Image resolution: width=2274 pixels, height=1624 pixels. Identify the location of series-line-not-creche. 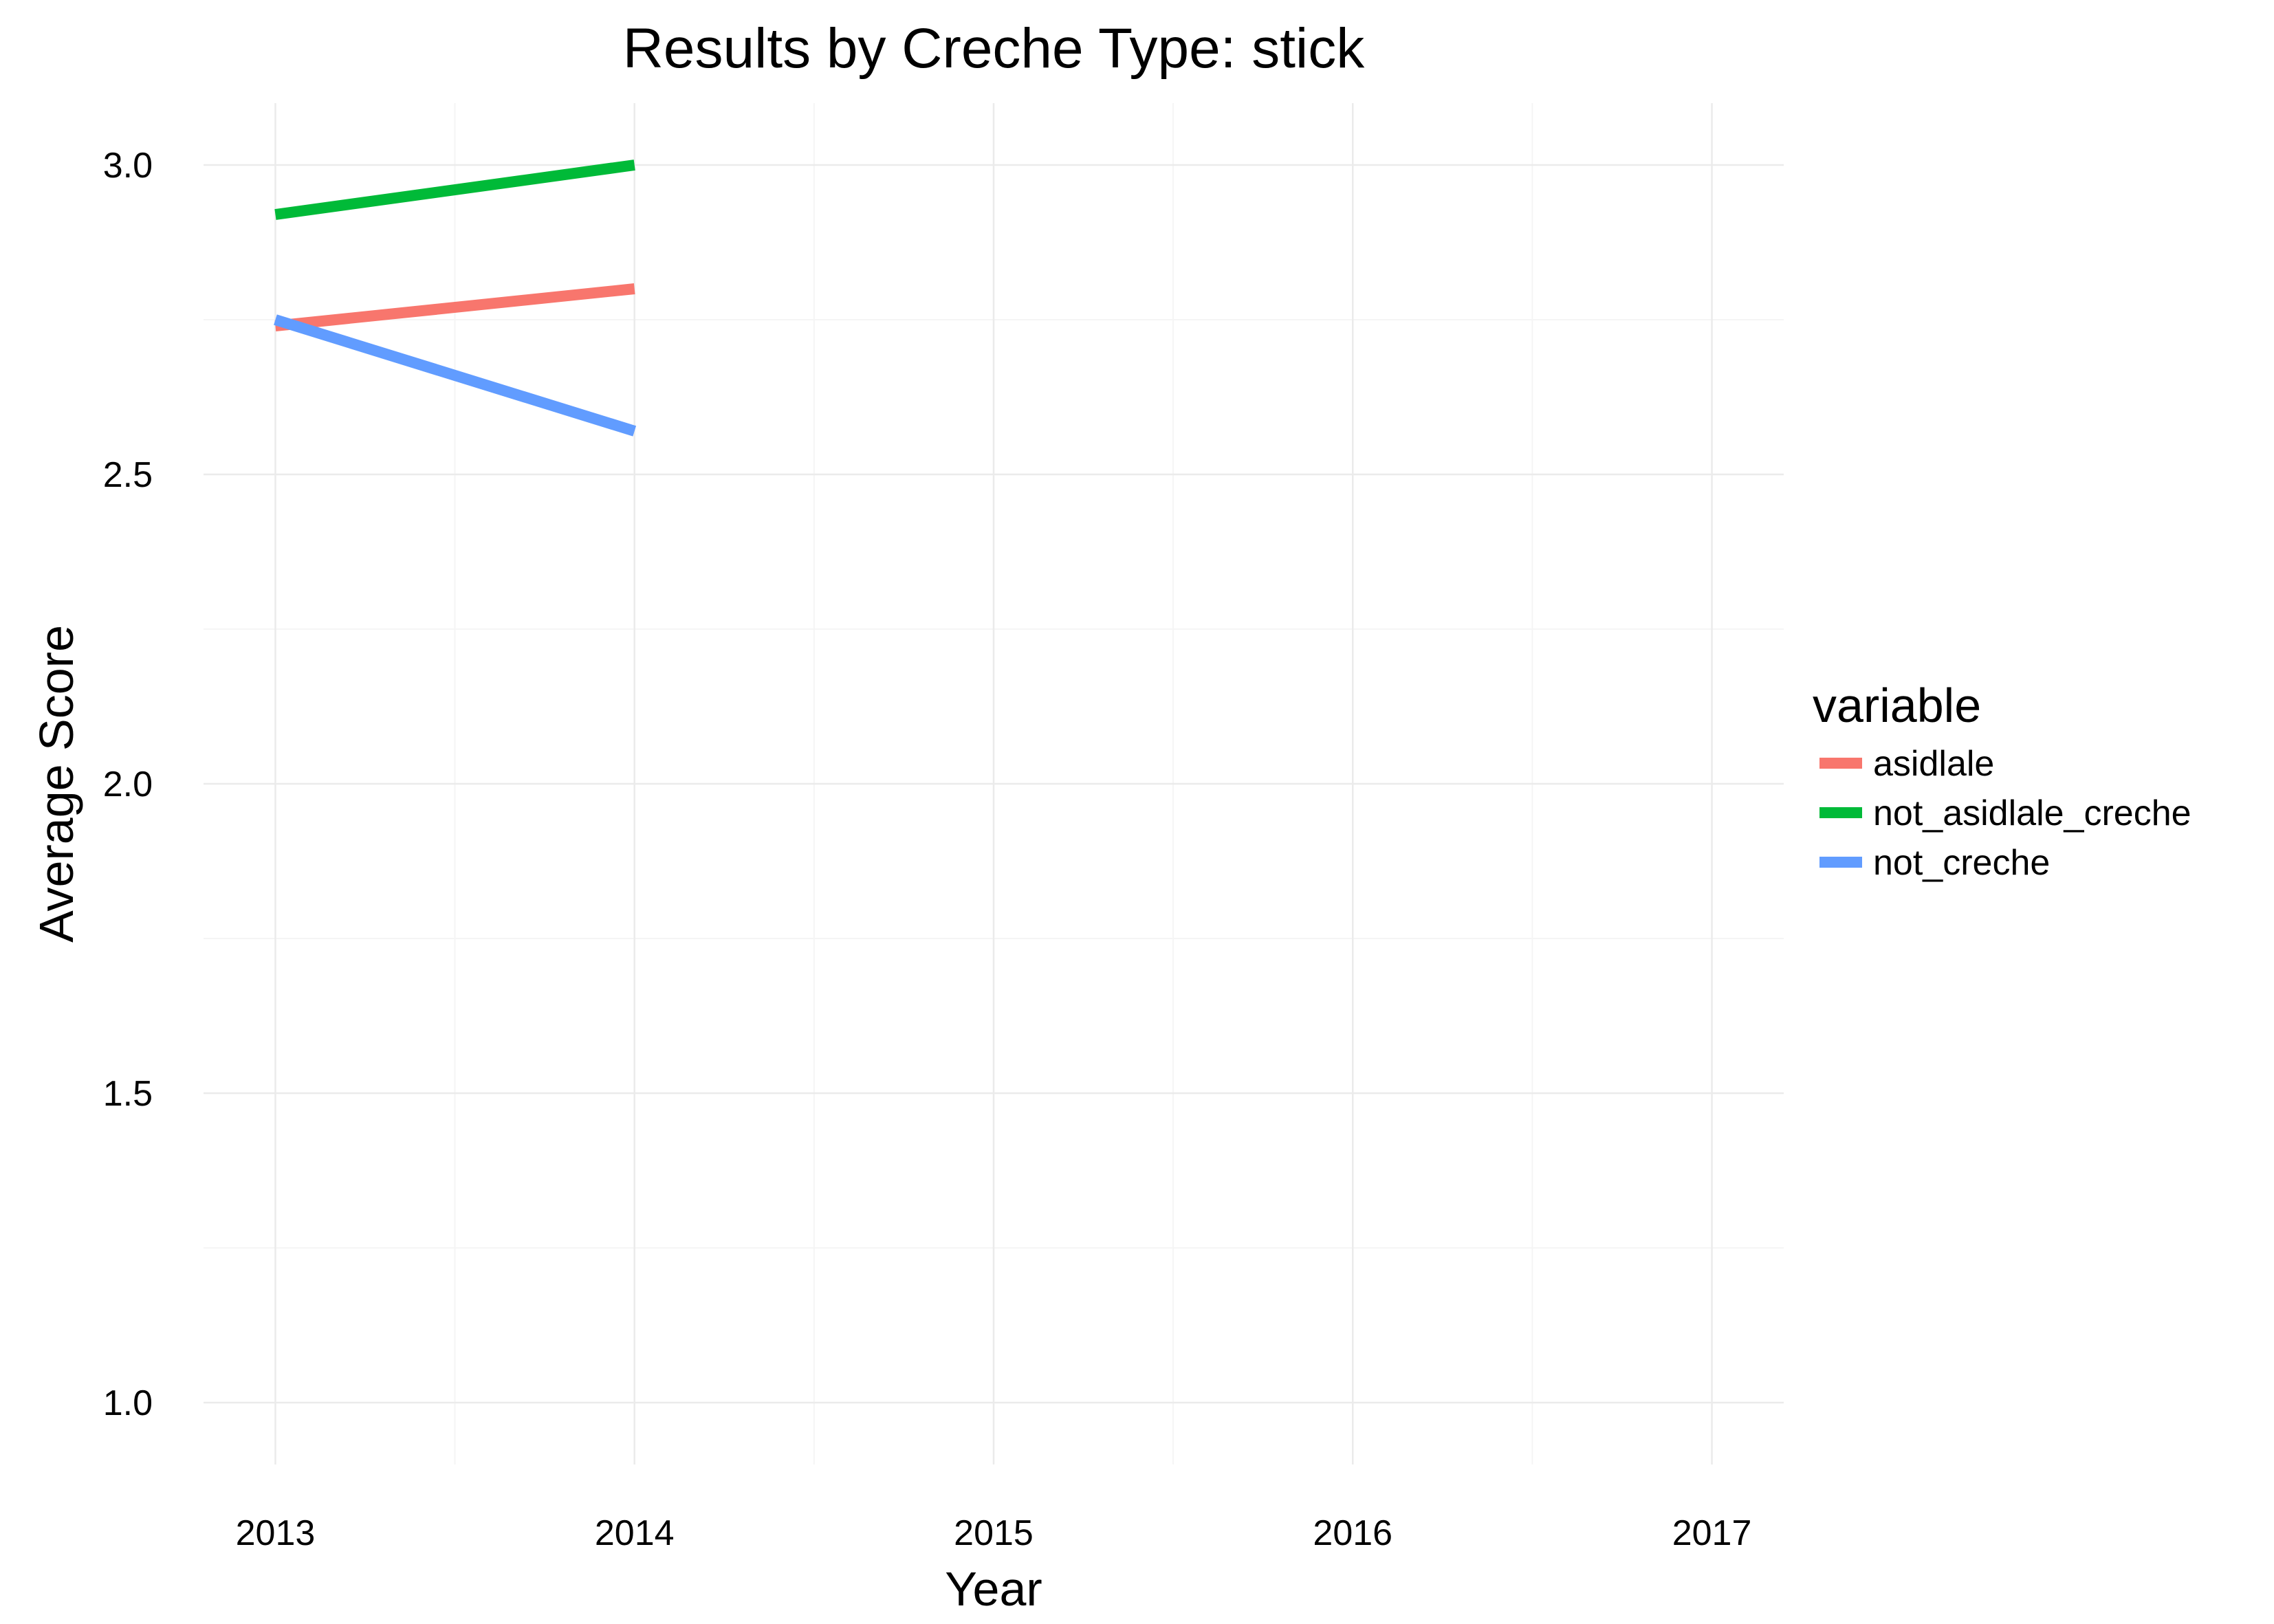
(455, 375).